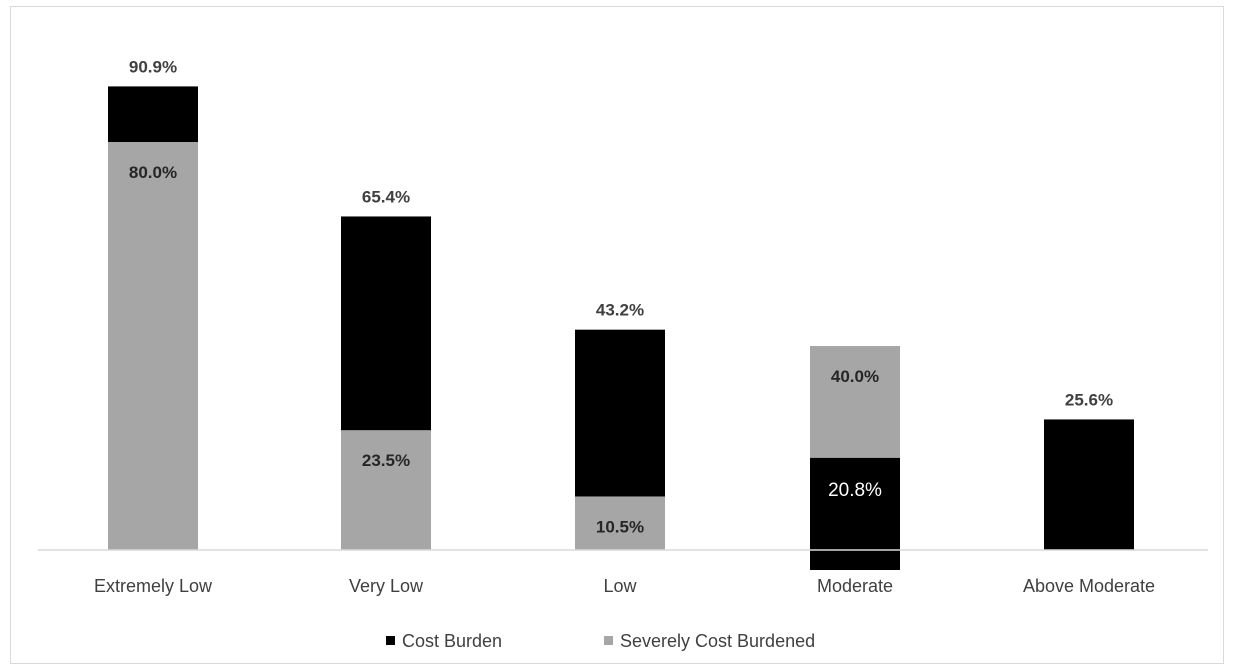 This screenshot has height=672, width=1236. I want to click on category-label: Extremely Low, so click(153, 586).